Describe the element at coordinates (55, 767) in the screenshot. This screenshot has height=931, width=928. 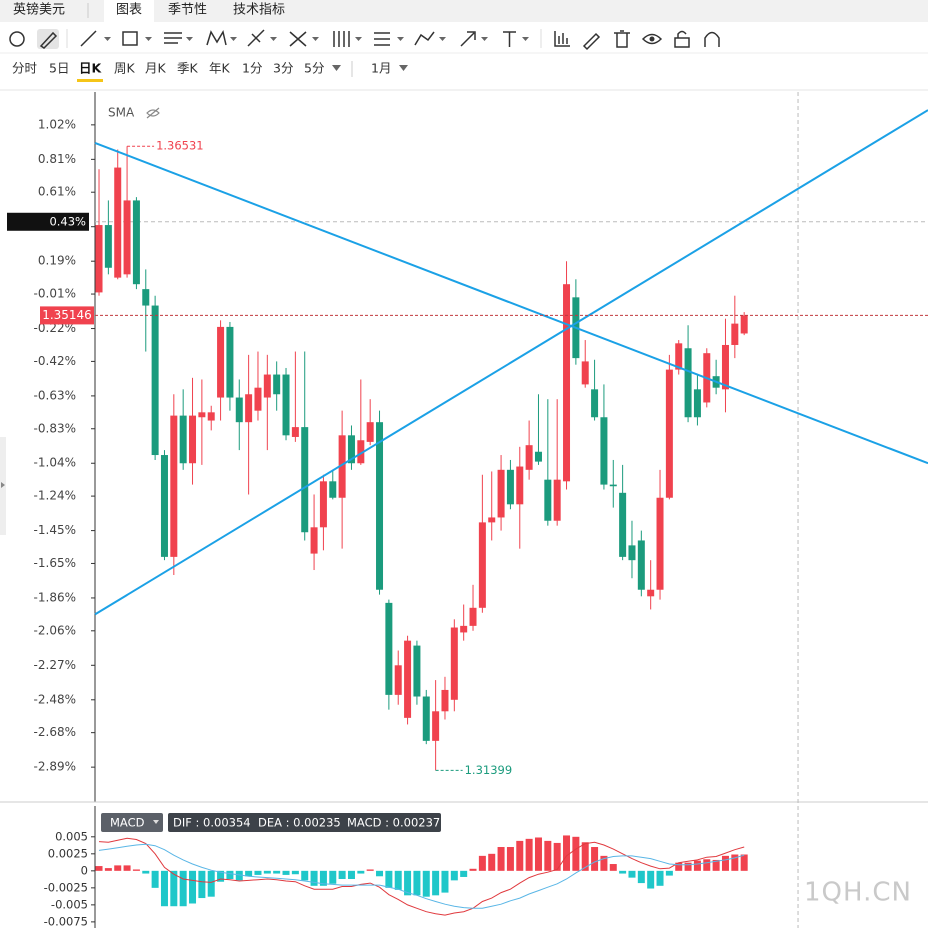
I see `y-tick-label: -2.89%` at that location.